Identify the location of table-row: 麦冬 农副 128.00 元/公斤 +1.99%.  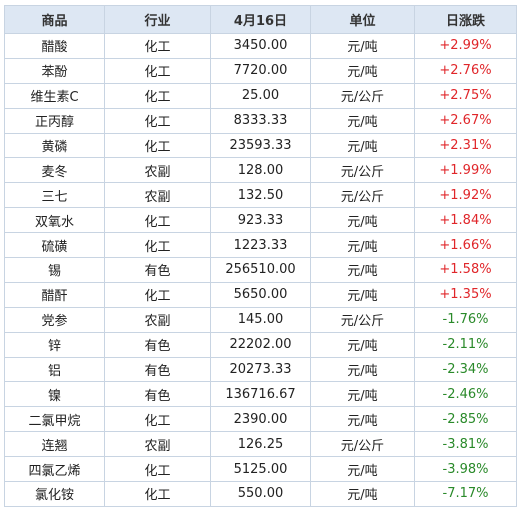
(260, 170).